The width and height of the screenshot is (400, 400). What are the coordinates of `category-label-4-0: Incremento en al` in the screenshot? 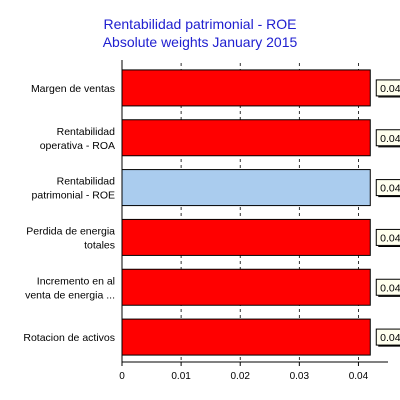 It's located at (76, 281).